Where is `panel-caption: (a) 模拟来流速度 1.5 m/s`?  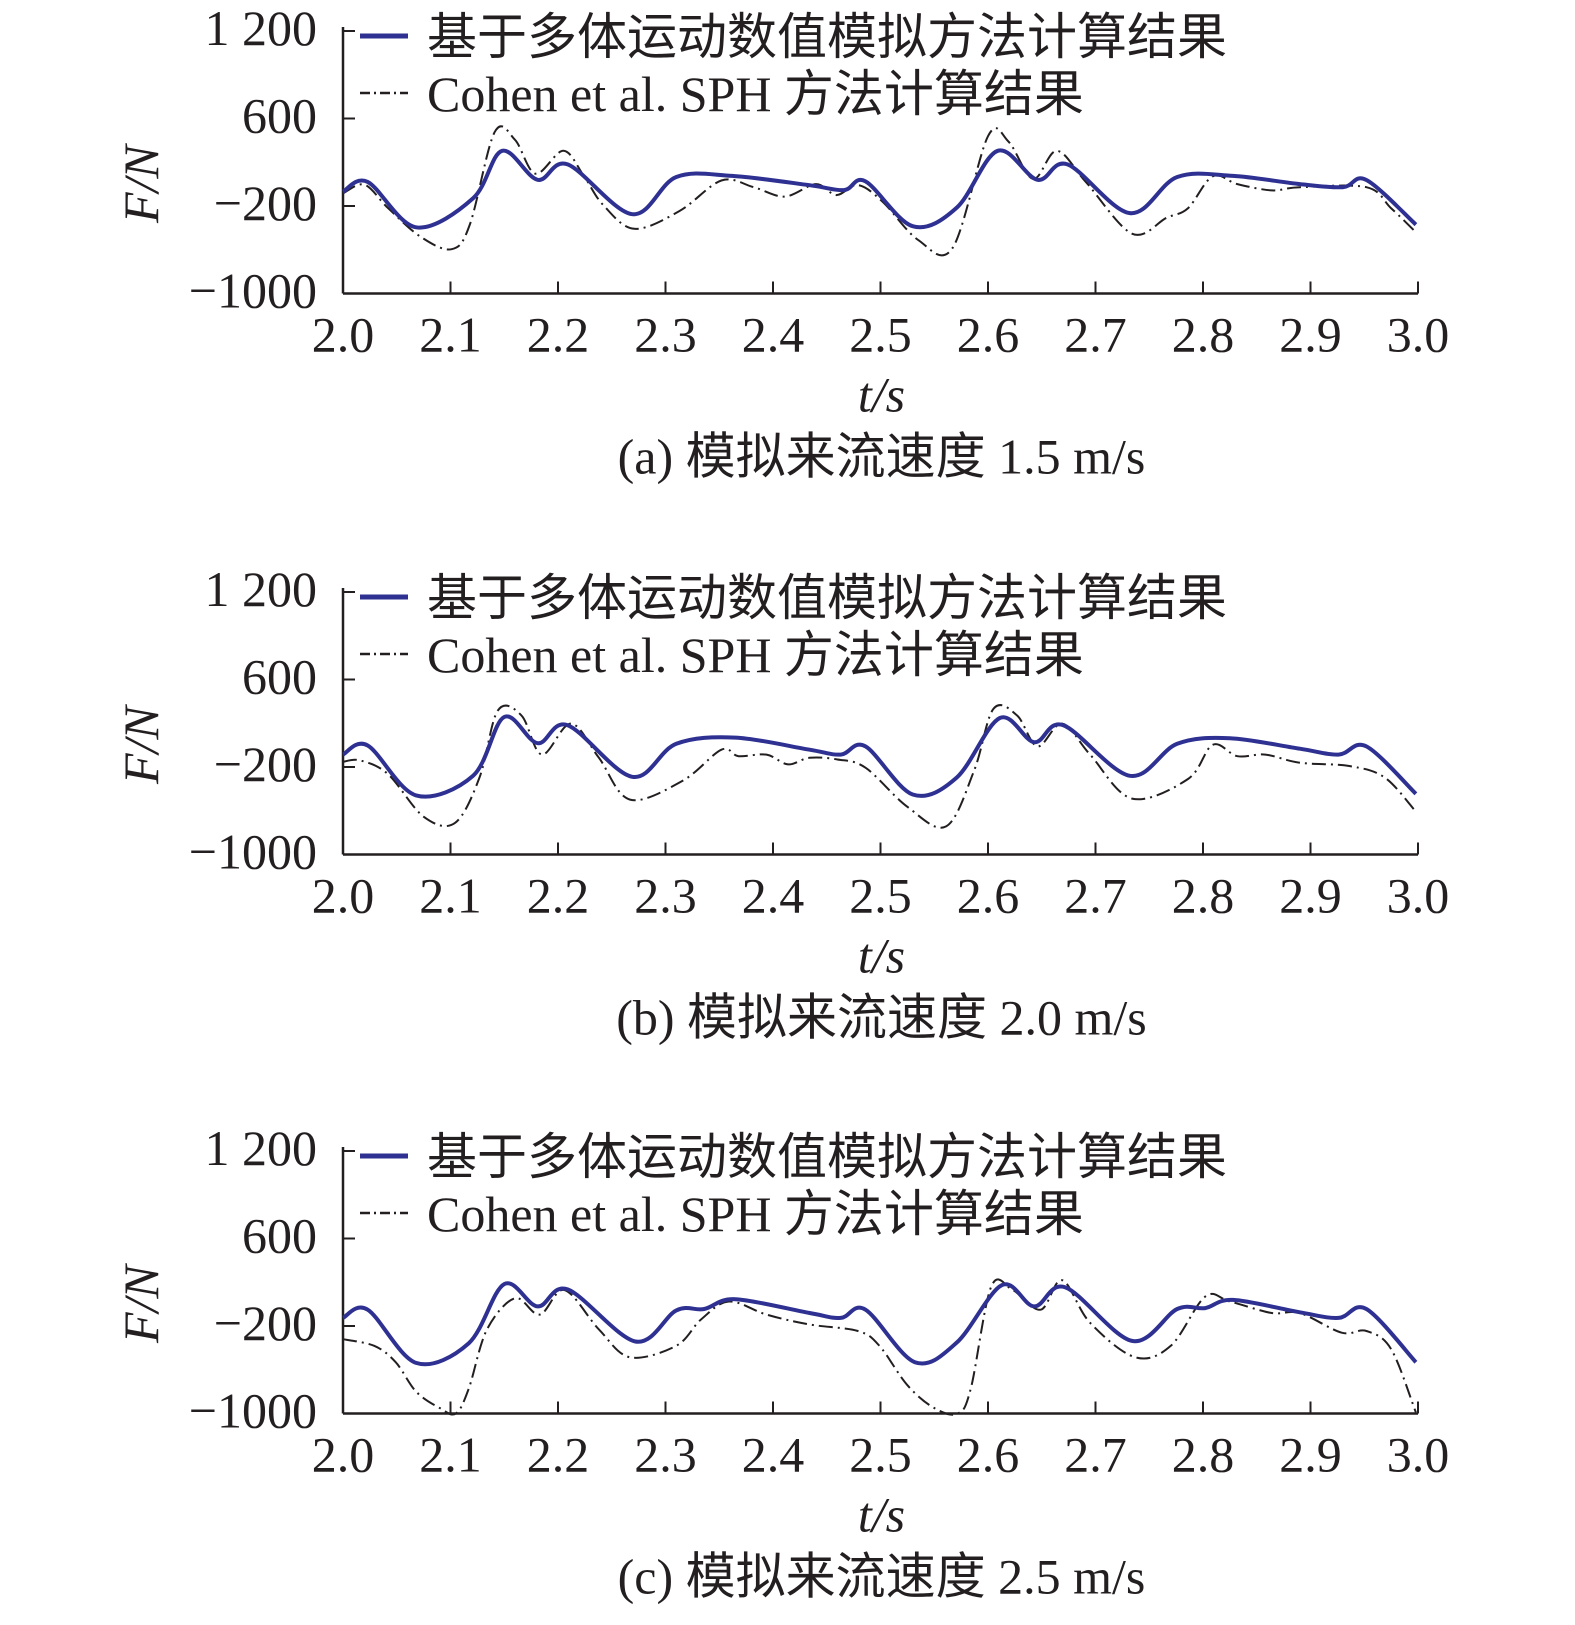 panel-caption: (a) 模拟来流速度 1.5 m/s is located at coordinates (882, 457).